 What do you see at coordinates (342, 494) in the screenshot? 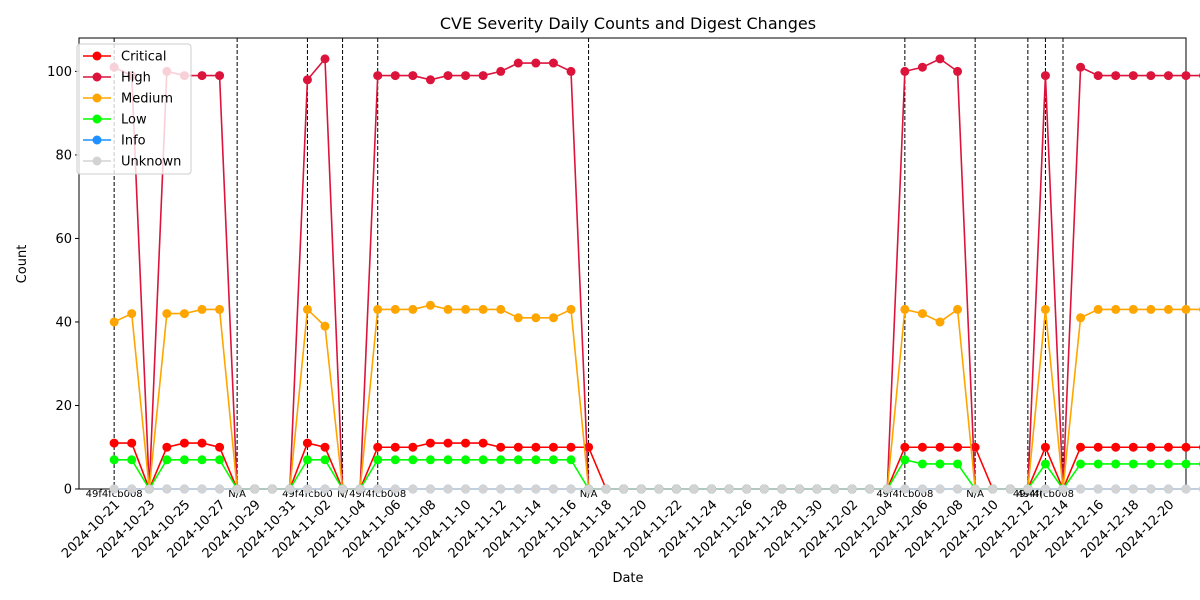
I see `digest-change-label: N/` at bounding box center [342, 494].